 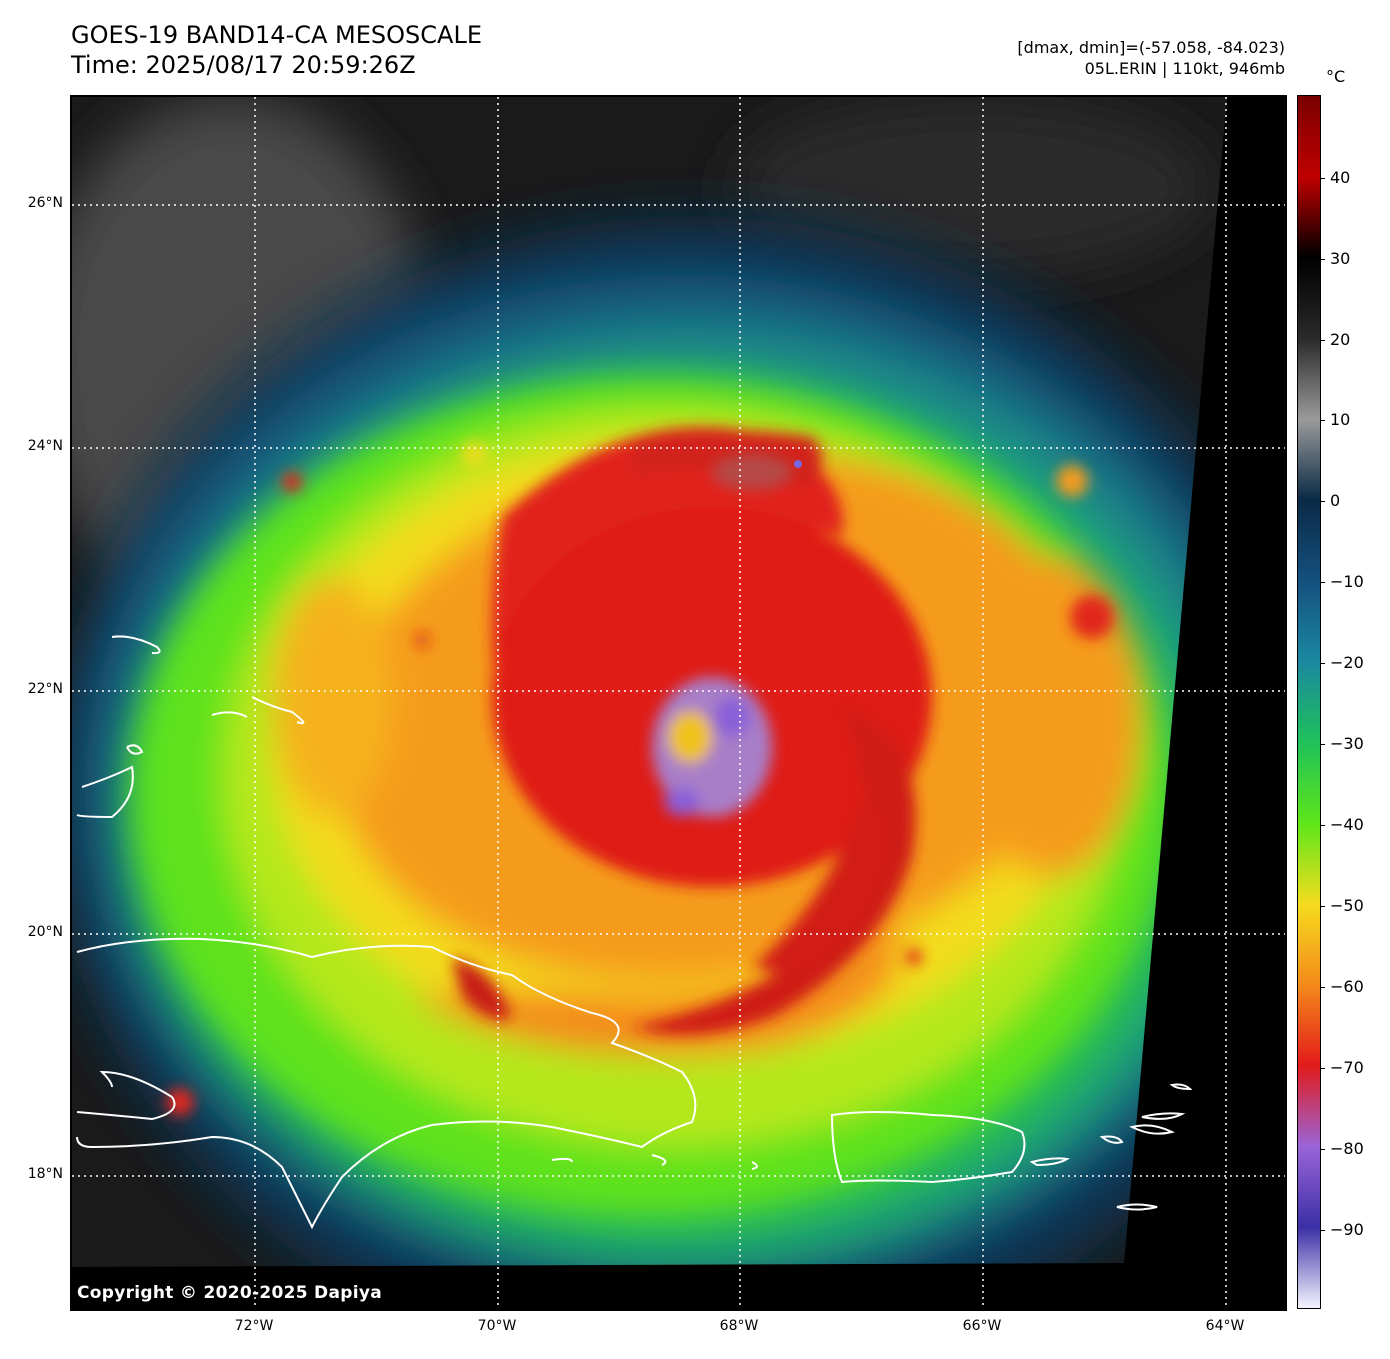 What do you see at coordinates (1347, 581) in the screenshot?
I see `colorbar-tick-label: −10` at bounding box center [1347, 581].